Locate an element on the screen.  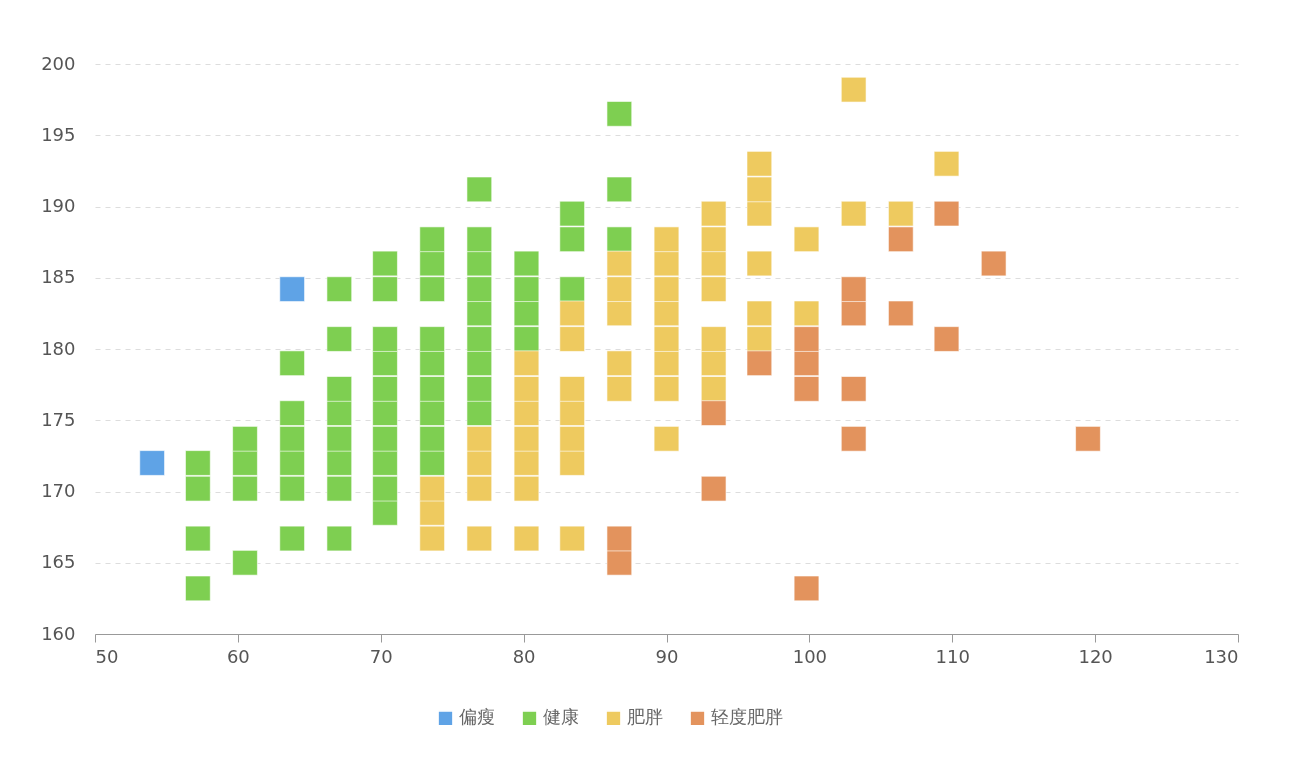
y-tick-label: 170 is located at coordinates (58, 490).